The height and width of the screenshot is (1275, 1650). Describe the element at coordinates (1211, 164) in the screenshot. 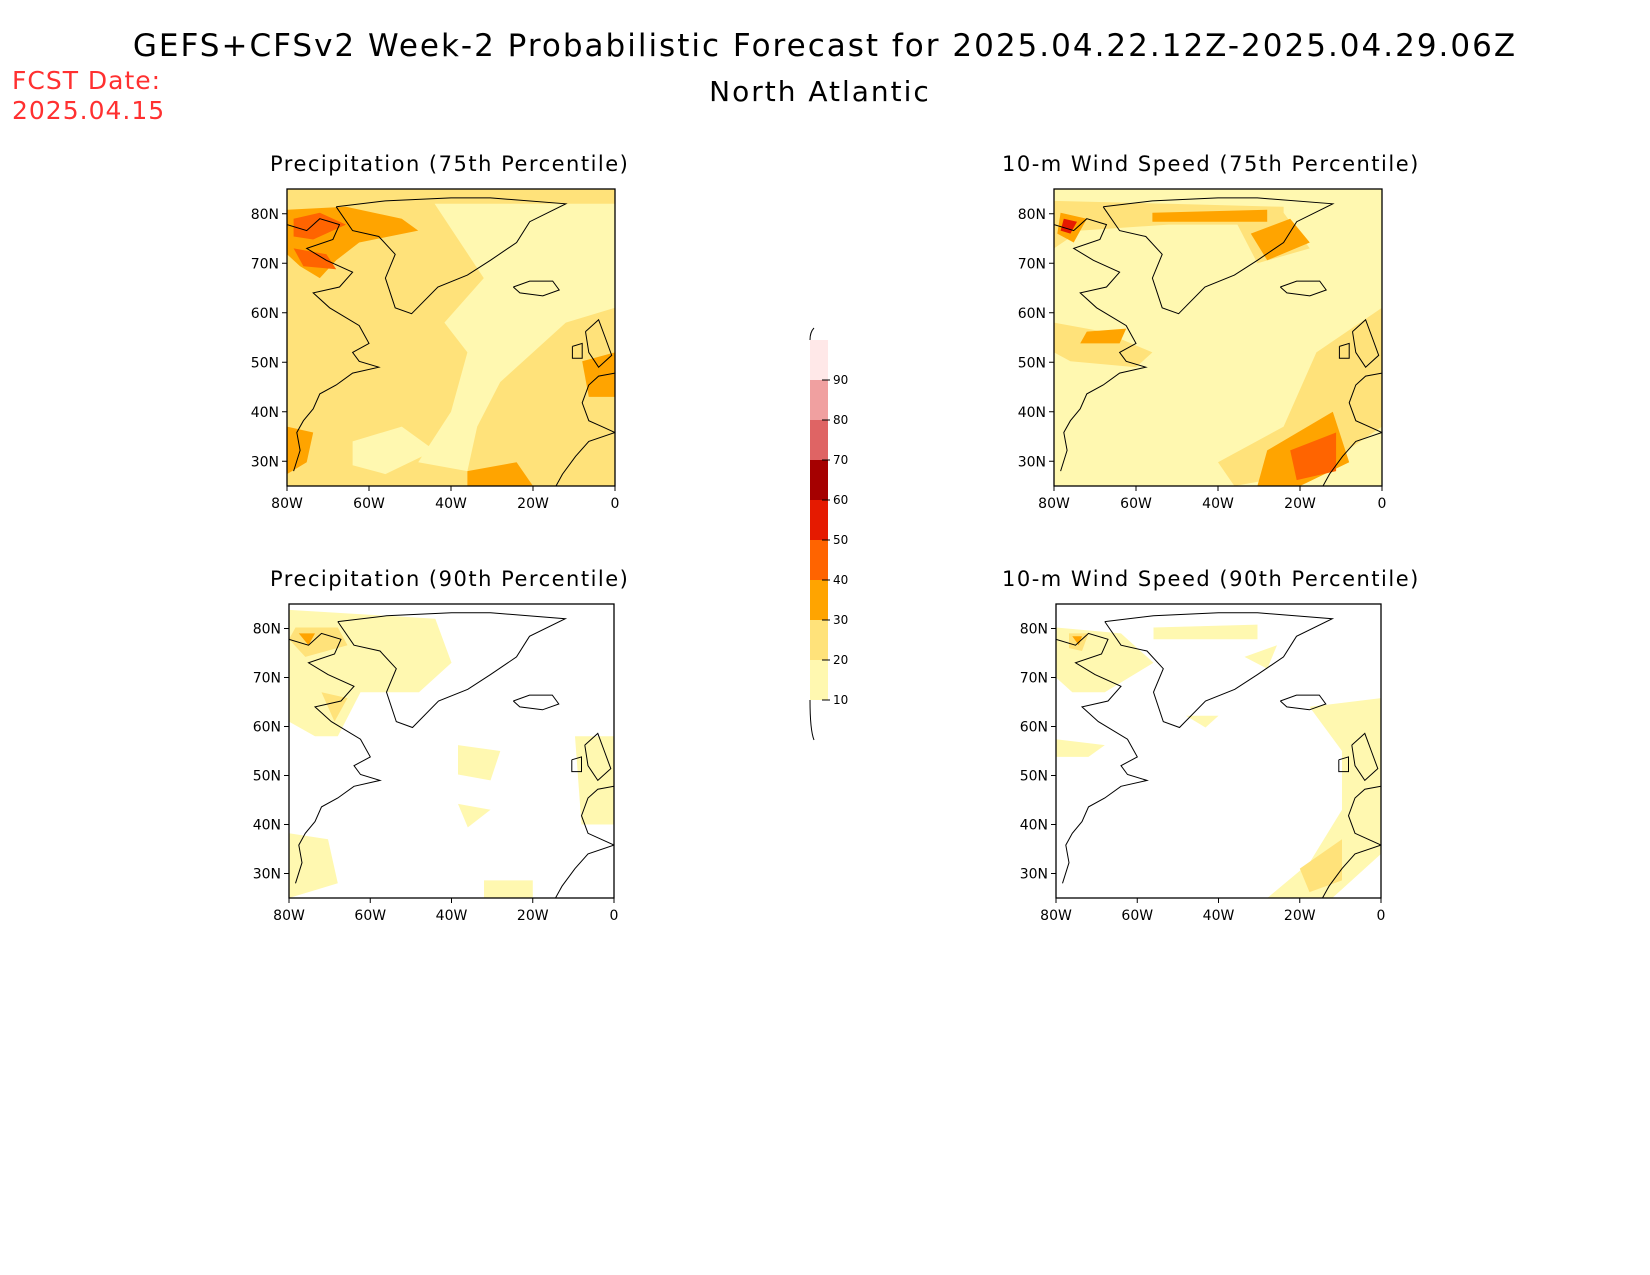

I see `panel-title-wind-75: 10-m Wind Speed (75th Percentile)` at that location.